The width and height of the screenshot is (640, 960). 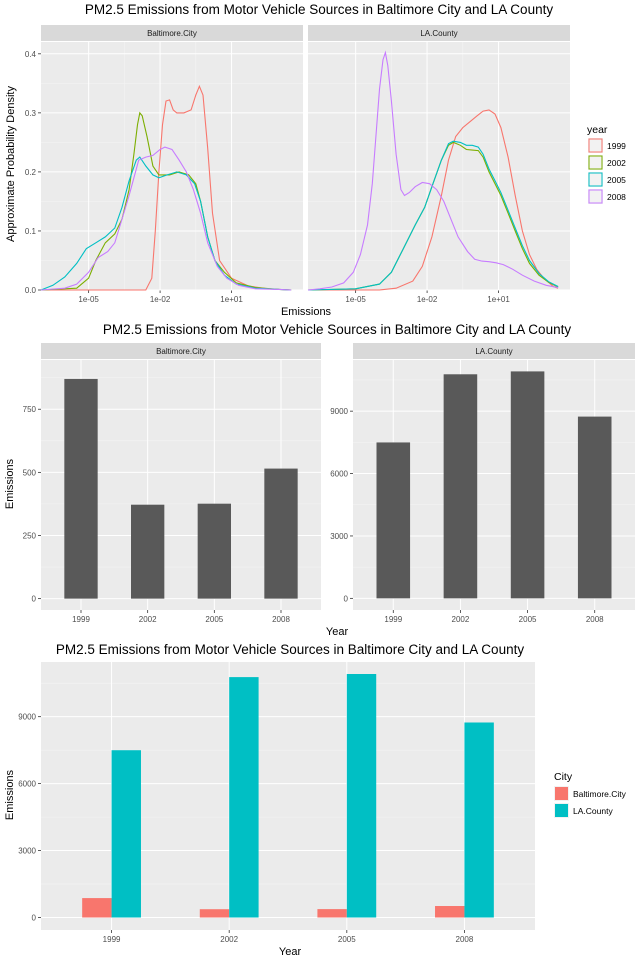 I want to click on bar-y-tick-label: 250, so click(x=30, y=536).